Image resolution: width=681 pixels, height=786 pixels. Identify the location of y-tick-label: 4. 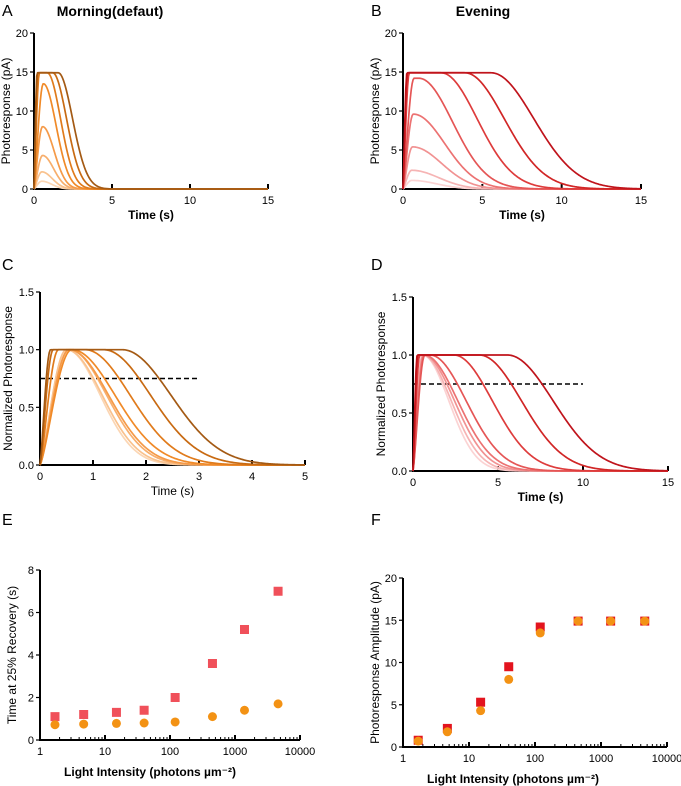
(31, 656).